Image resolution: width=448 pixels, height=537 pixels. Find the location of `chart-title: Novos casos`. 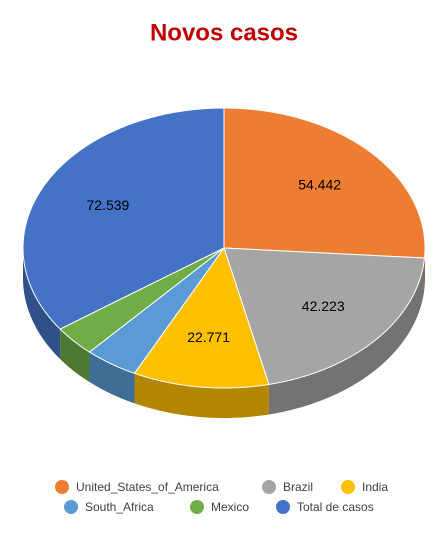

chart-title: Novos casos is located at coordinates (224, 32).